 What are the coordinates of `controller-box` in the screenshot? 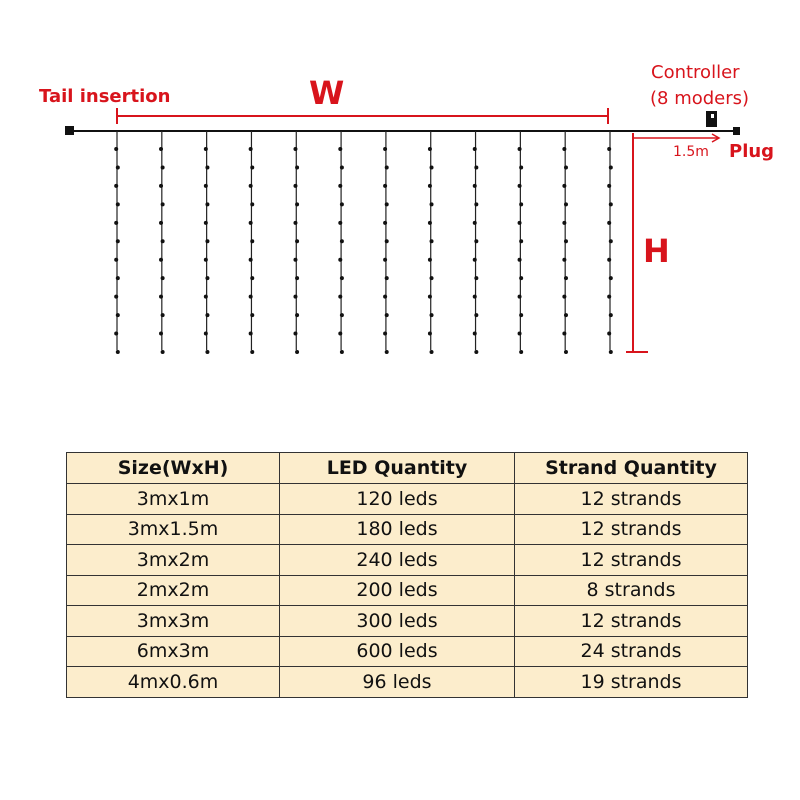 It's located at (711, 119).